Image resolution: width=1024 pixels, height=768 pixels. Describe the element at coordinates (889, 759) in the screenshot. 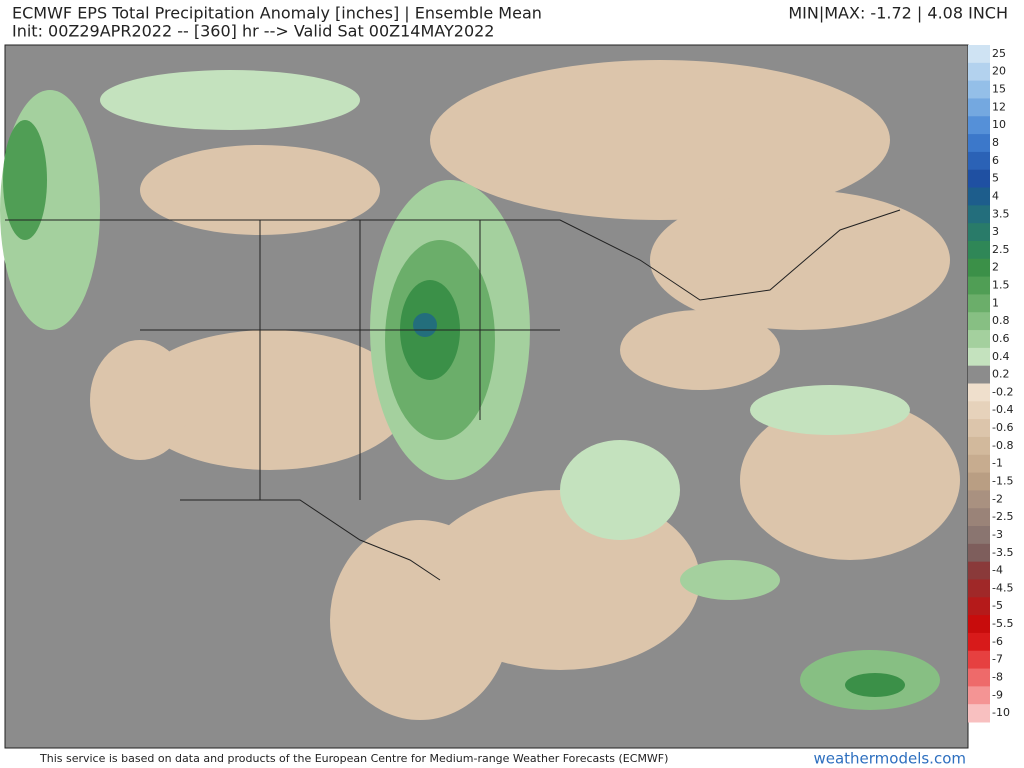

I see `site-link: weathermodels.com` at that location.